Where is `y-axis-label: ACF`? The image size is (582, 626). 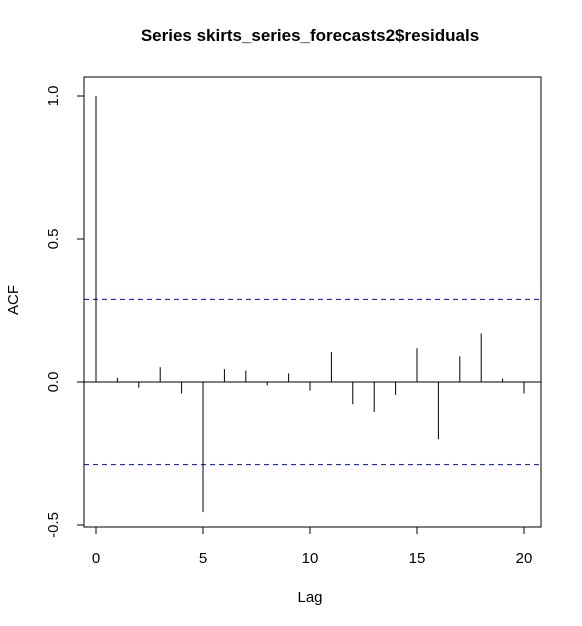 y-axis-label: ACF is located at coordinates (13, 300).